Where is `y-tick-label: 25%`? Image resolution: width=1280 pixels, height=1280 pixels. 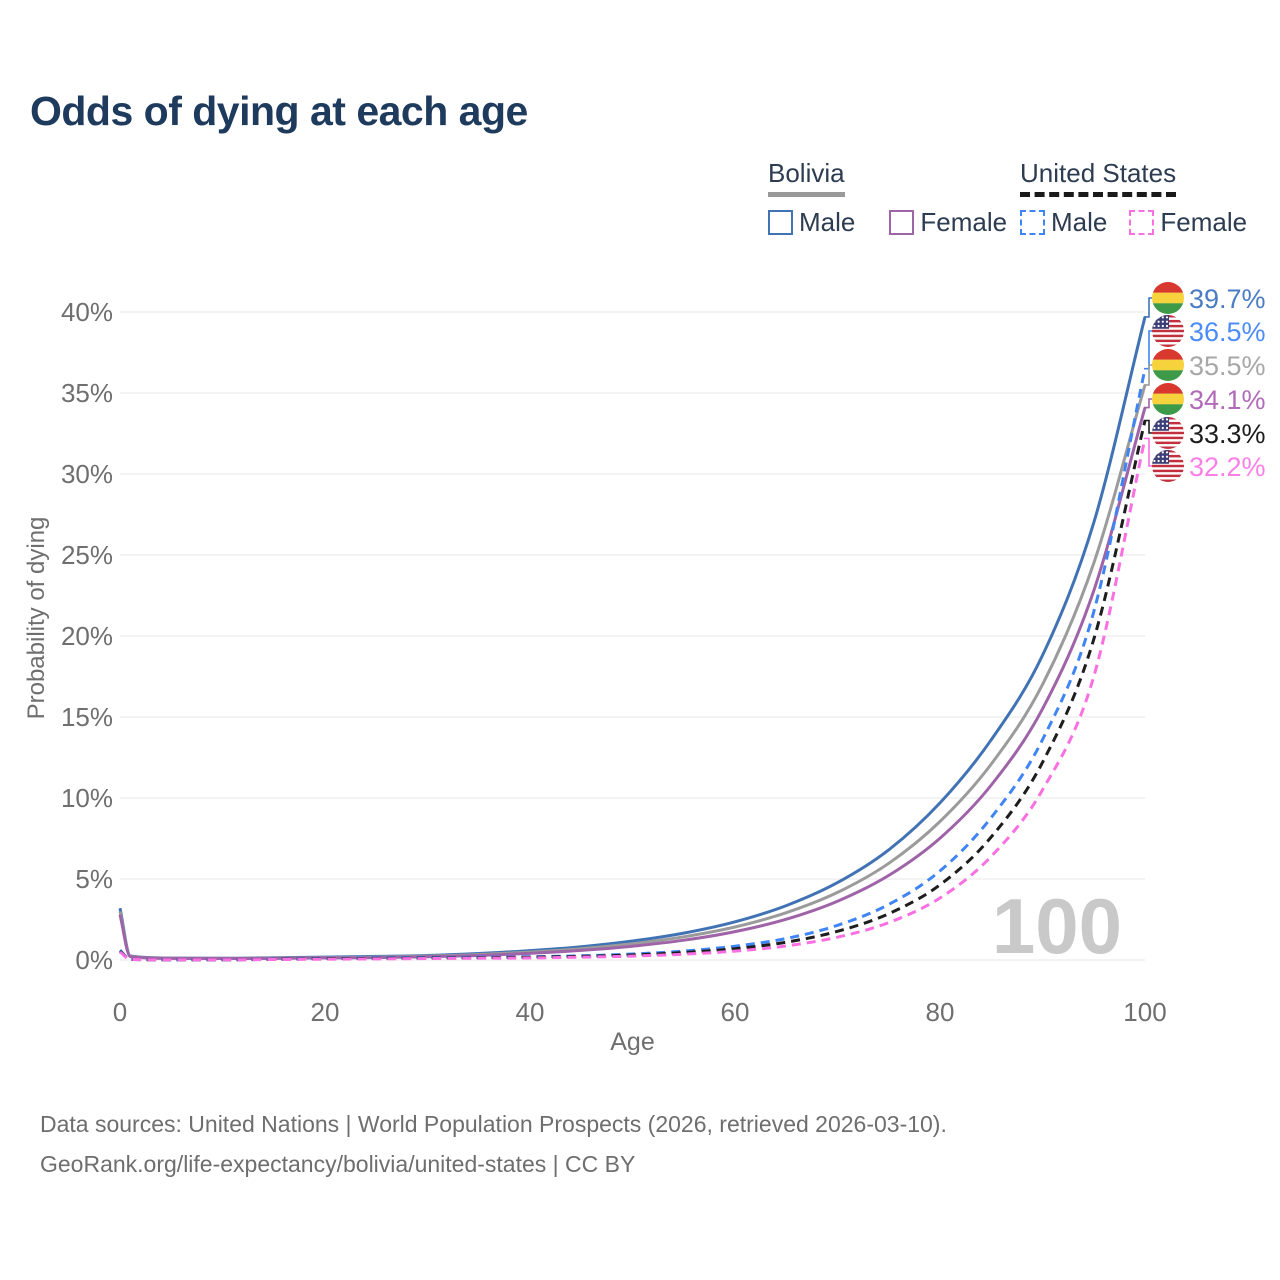 y-tick-label: 25% is located at coordinates (87, 555).